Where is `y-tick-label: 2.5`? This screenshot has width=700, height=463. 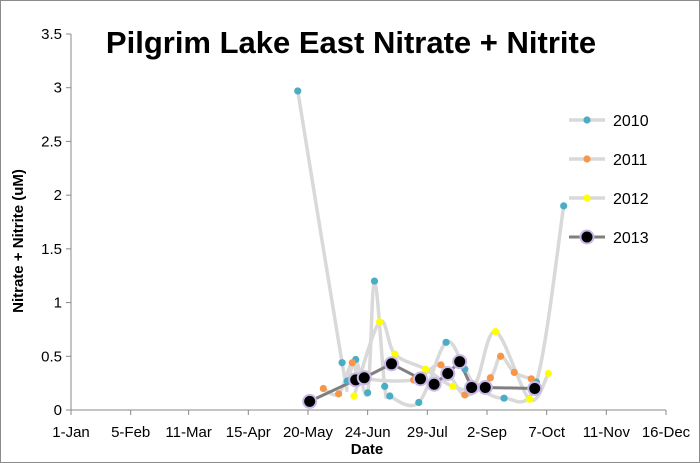
y-tick-label: 2.5 is located at coordinates (51, 141).